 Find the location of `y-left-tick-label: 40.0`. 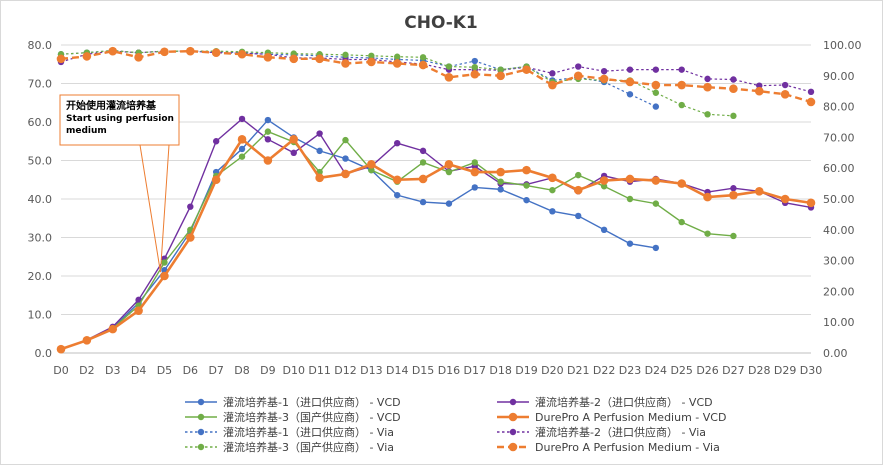

y-left-tick-label: 40.0 is located at coordinates (40, 199).